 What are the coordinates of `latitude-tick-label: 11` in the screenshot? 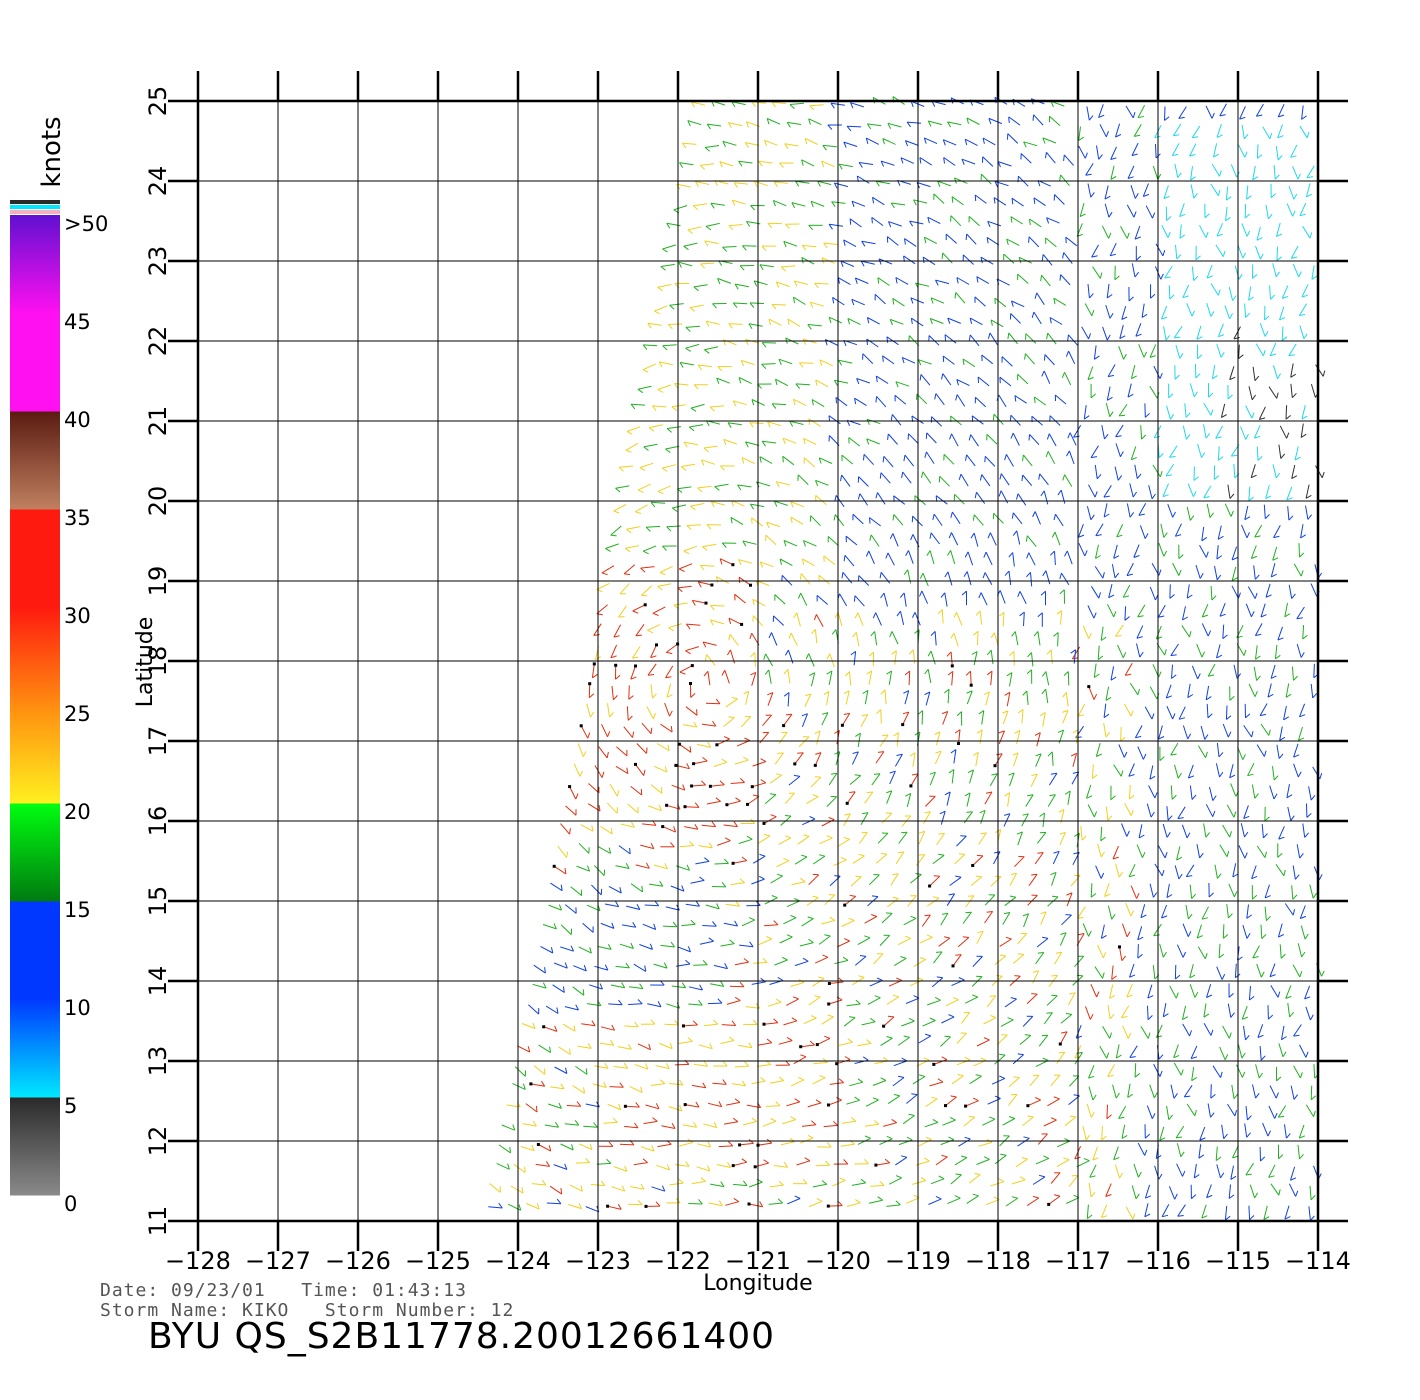 It's located at (158, 1221).